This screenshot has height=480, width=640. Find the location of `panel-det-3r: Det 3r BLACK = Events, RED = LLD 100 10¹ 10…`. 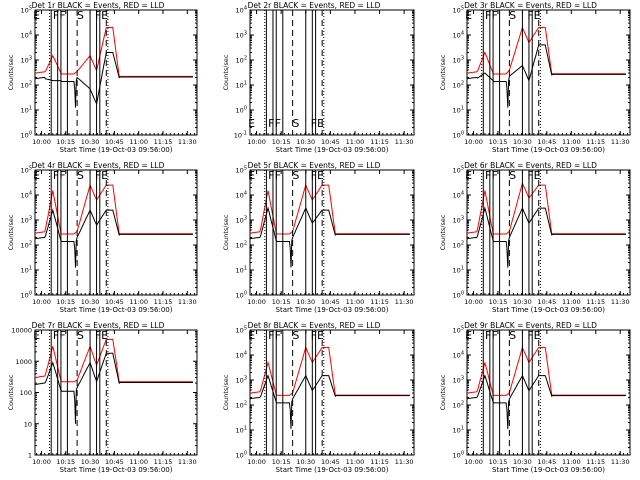

panel-det-3r: Det 3r BLACK = Events, RED = LLD 100 10¹ 10… is located at coordinates (535, 77).